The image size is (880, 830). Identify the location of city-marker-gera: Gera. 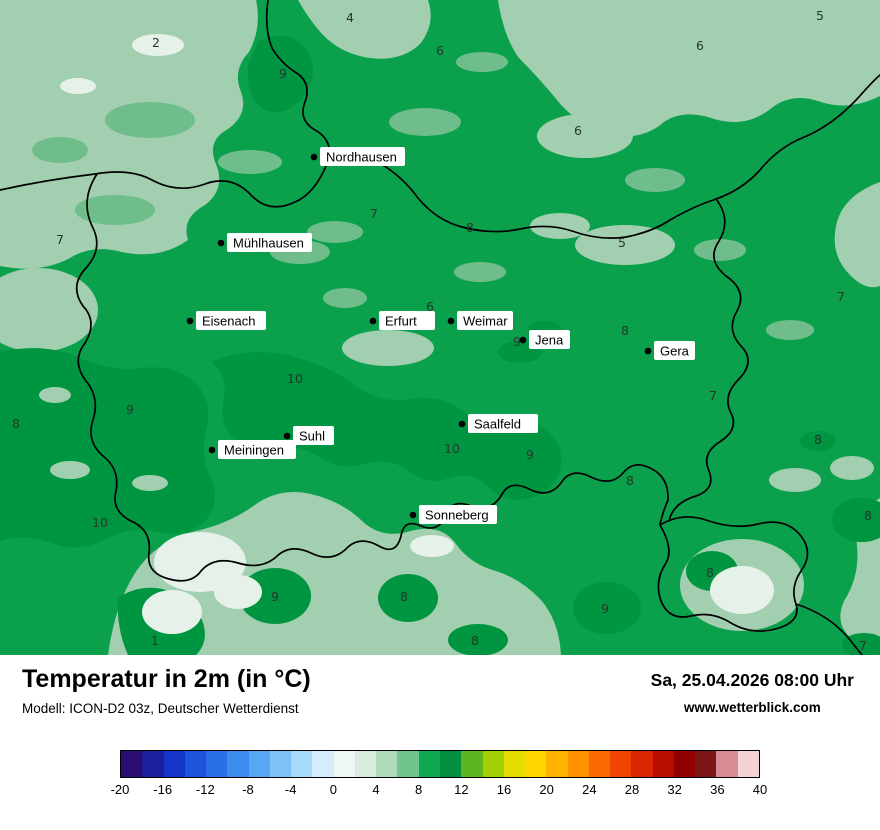
(669, 350).